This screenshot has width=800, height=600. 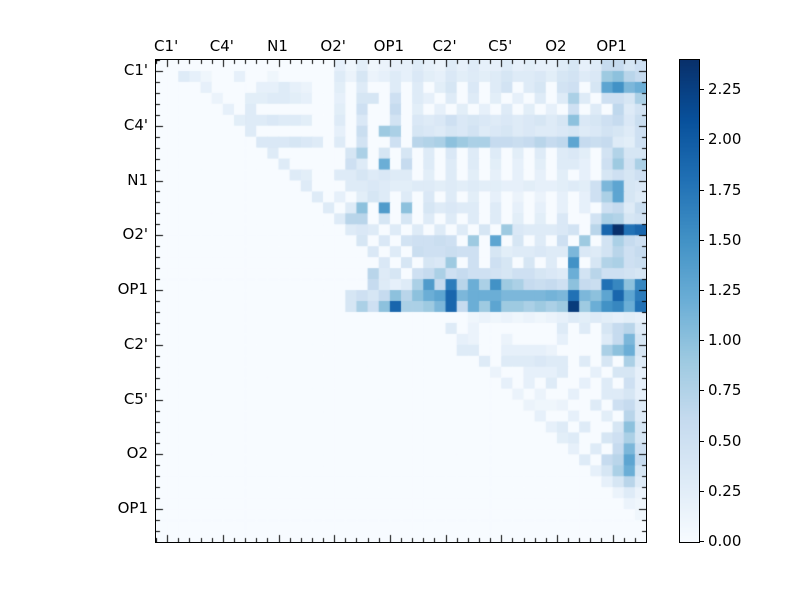 I want to click on x-tick-label: O2', so click(x=333, y=46).